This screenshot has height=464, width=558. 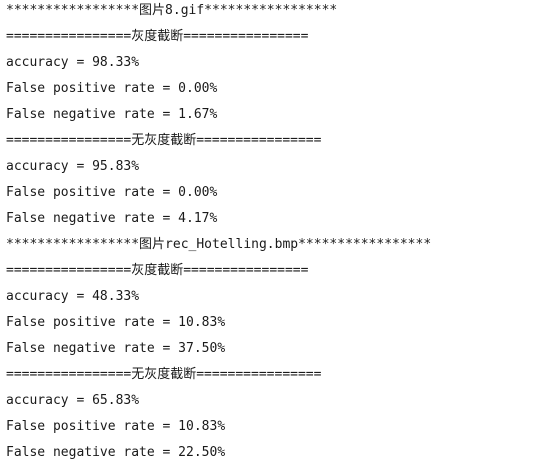 I want to click on accuracy-line: accuracy = 98.33%, so click(x=72, y=63).